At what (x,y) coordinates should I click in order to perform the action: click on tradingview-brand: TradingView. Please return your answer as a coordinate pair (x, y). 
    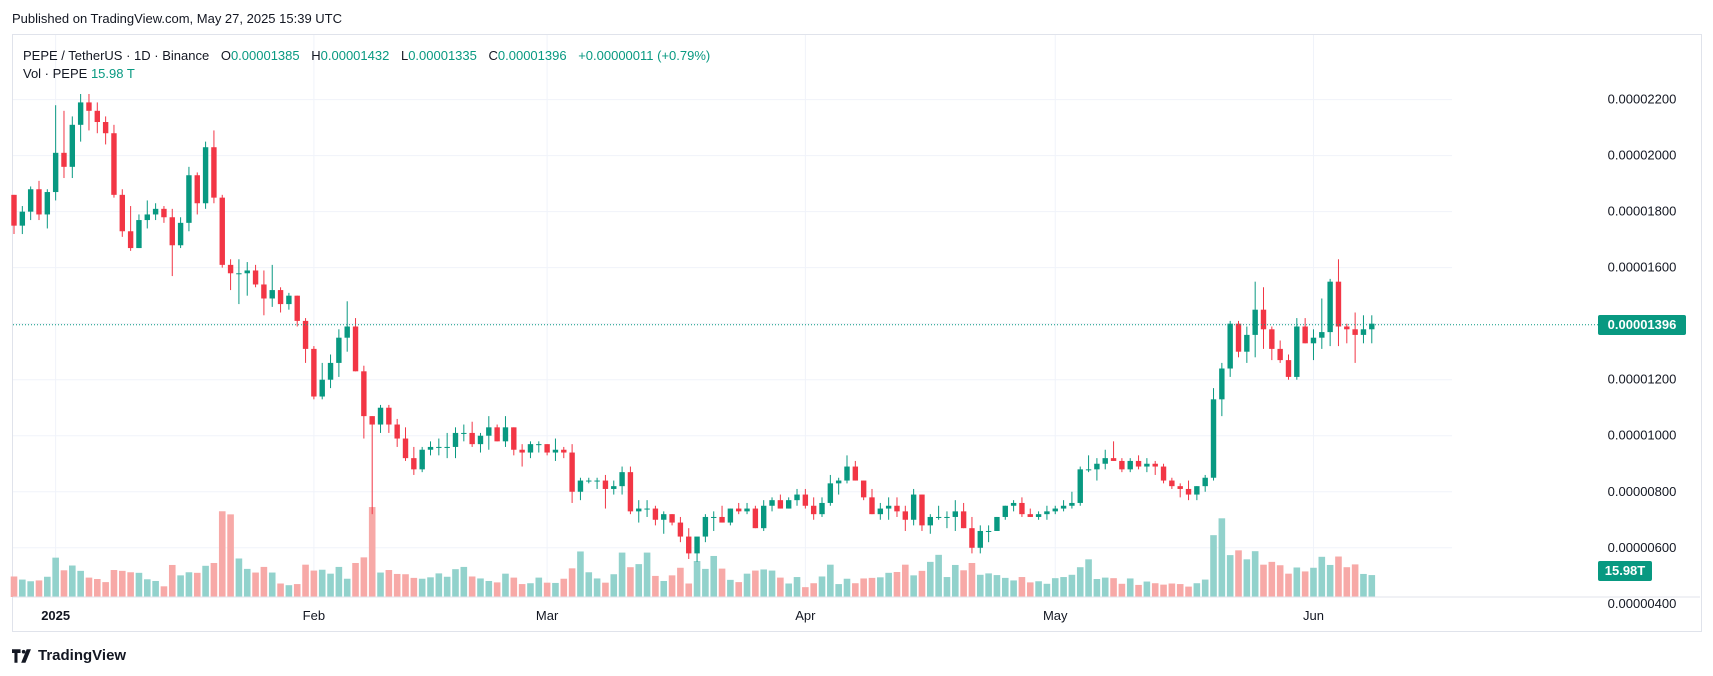
    Looking at the image, I should click on (69, 655).